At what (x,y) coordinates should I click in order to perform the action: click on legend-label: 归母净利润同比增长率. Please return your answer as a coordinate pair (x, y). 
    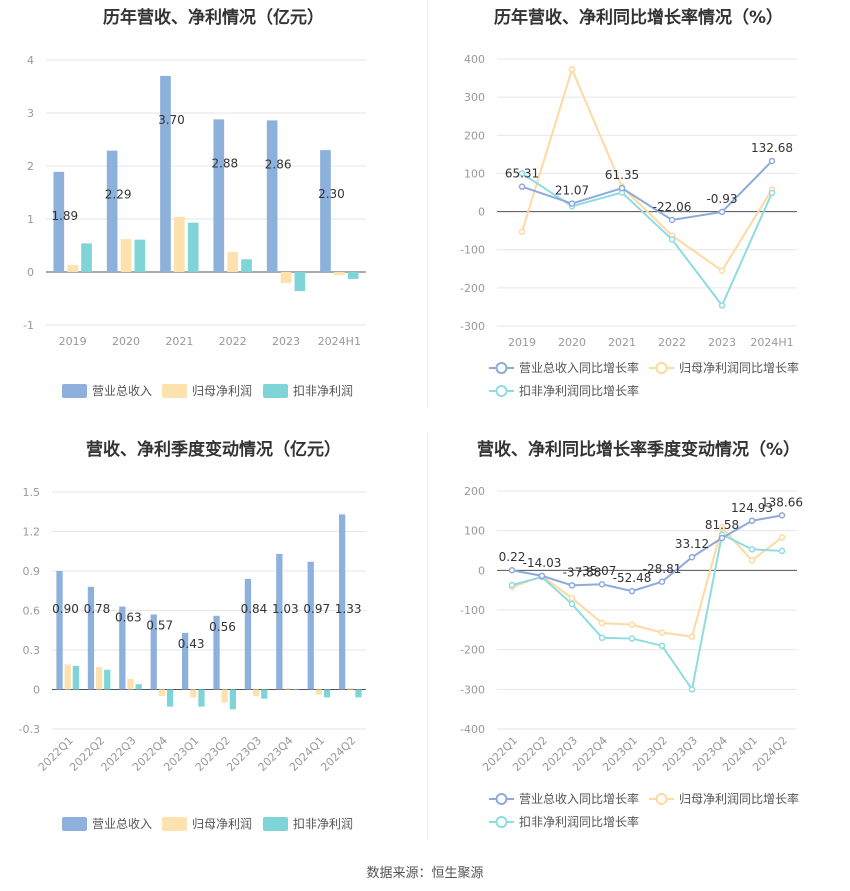
    Looking at the image, I should click on (739, 798).